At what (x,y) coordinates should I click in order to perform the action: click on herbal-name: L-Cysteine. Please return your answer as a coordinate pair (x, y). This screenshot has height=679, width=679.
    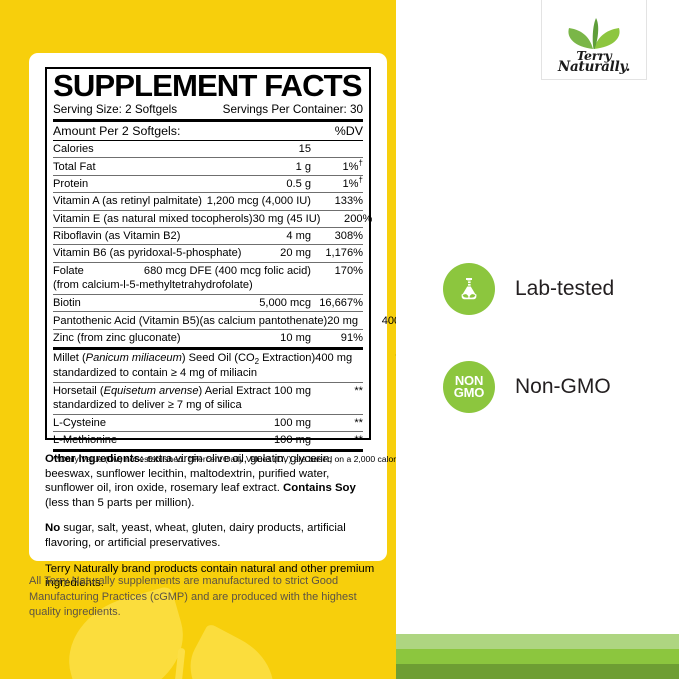
    Looking at the image, I should click on (80, 423).